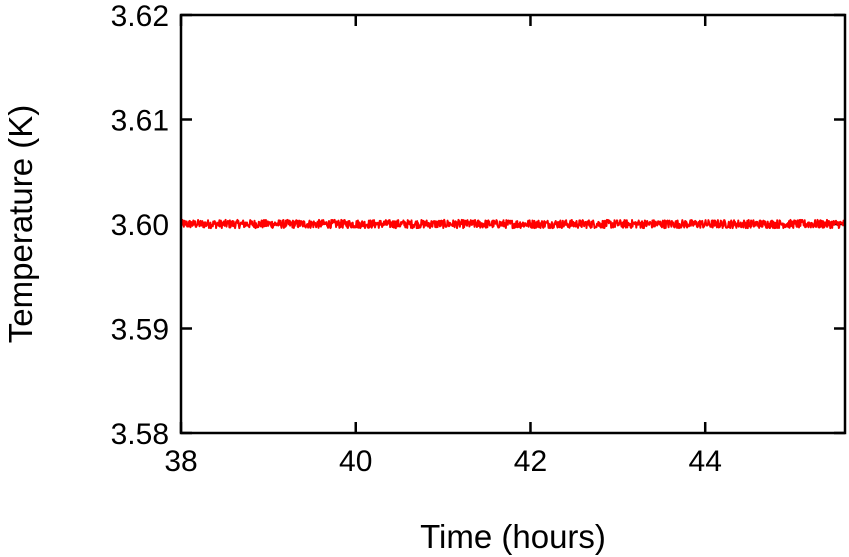  I want to click on x-axis-label: Time (hours), so click(513, 536).